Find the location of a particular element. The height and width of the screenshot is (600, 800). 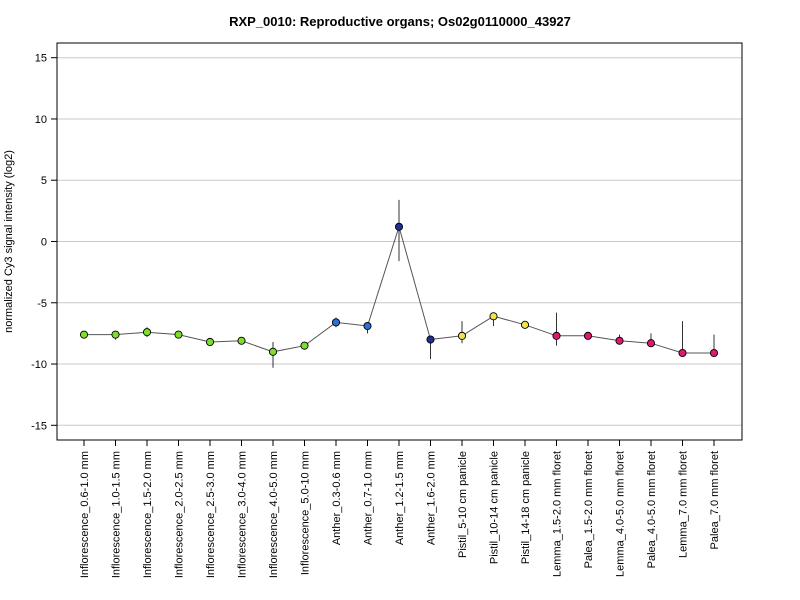

x-tick-label: Lemma_7.0 mm floret is located at coordinates (684, 504).